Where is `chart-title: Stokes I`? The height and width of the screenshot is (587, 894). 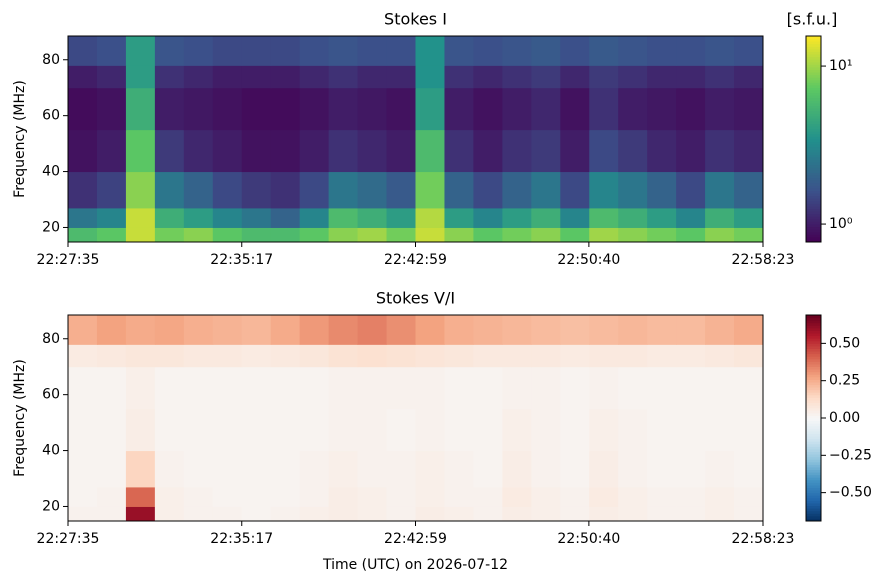
chart-title: Stokes I is located at coordinates (415, 19).